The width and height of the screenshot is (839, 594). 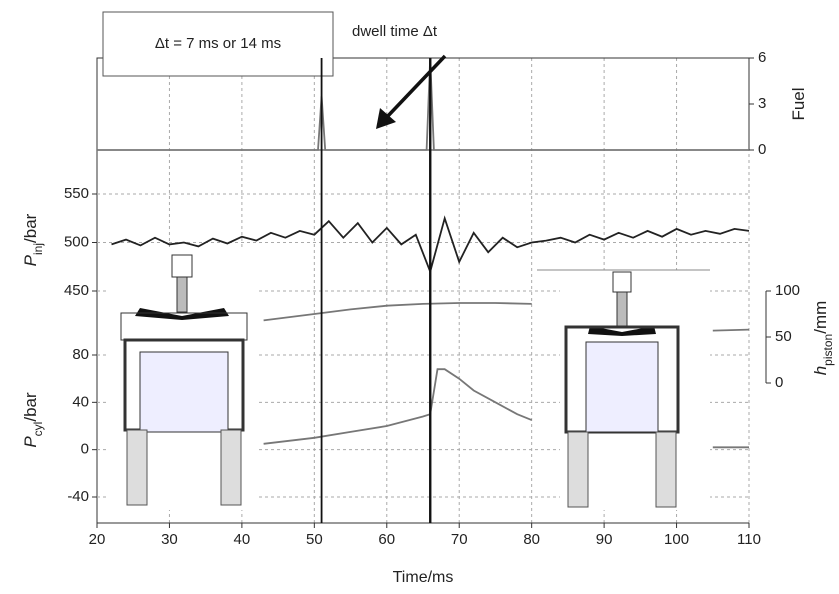 I want to click on x-tick-label: 100, so click(x=676, y=539).